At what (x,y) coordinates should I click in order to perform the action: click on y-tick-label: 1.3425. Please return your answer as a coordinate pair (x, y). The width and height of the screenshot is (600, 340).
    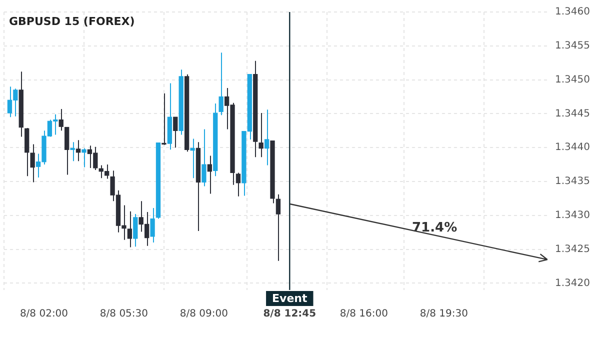
    Looking at the image, I should click on (572, 249).